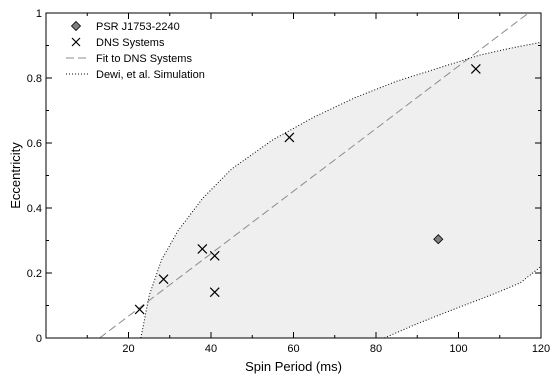  Describe the element at coordinates (76, 42) in the screenshot. I see `legend-dns-marker` at that location.